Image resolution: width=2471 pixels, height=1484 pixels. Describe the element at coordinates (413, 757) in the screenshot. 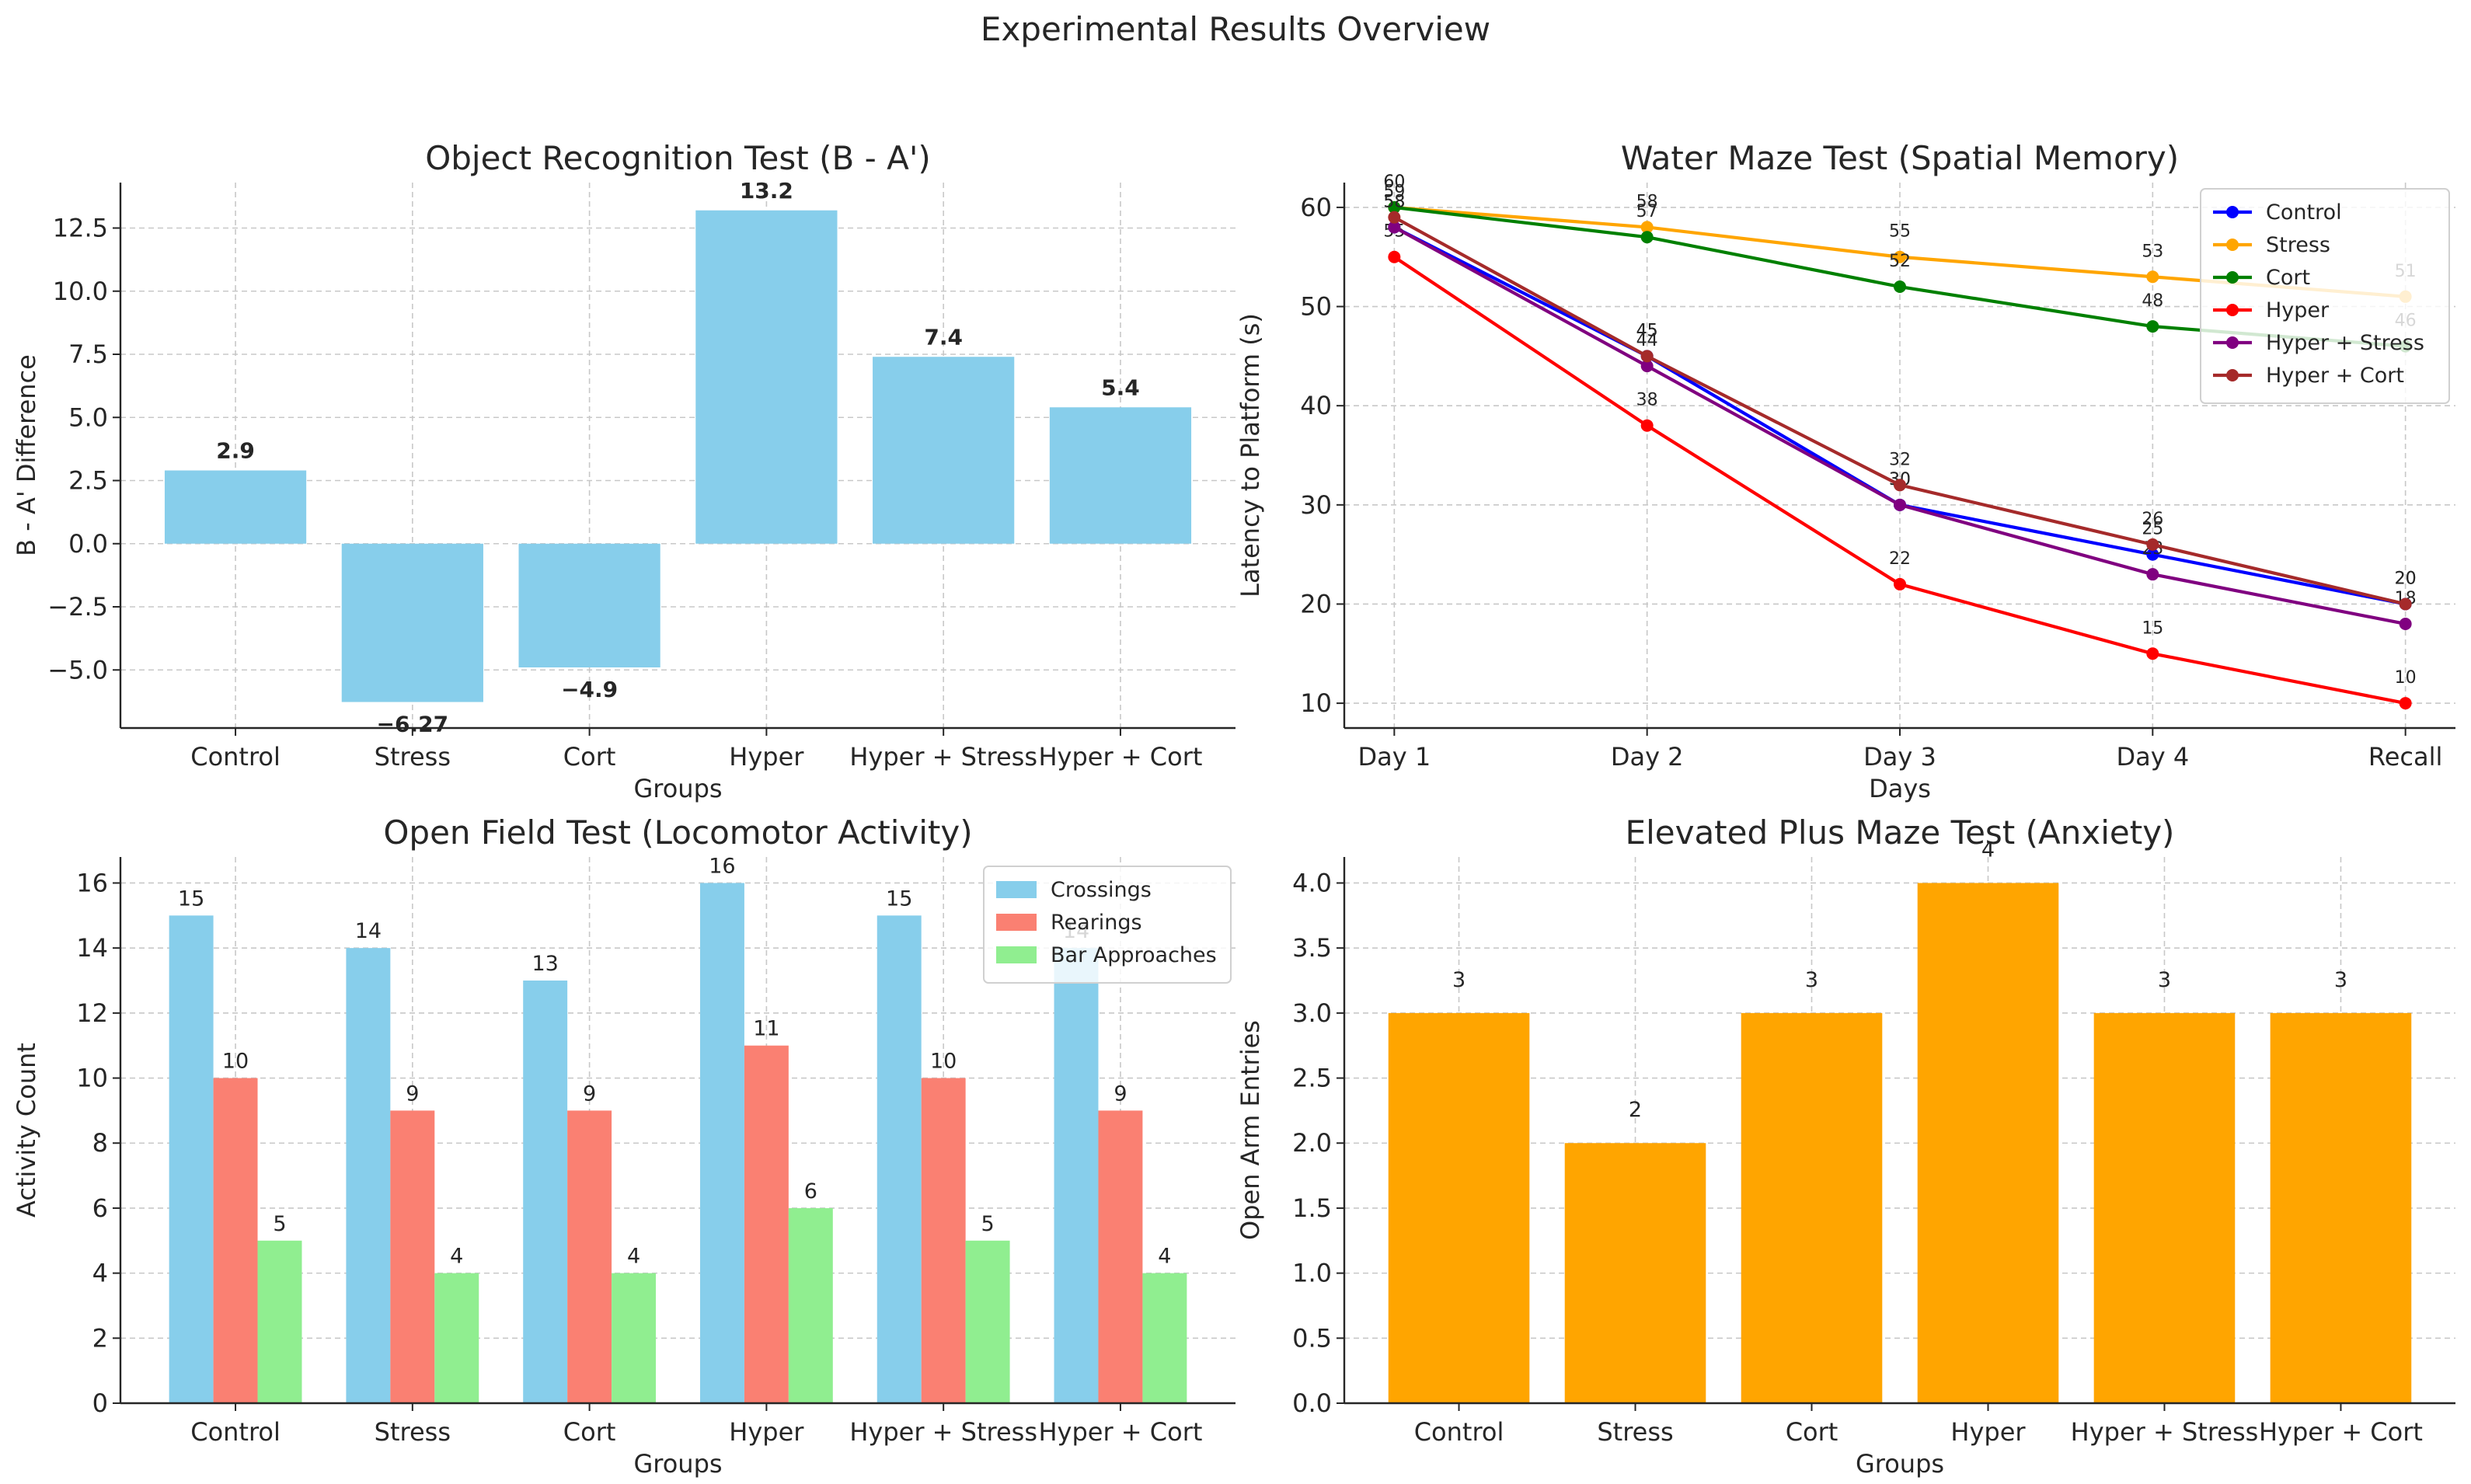

I see `or-xtick-label: Stress` at that location.